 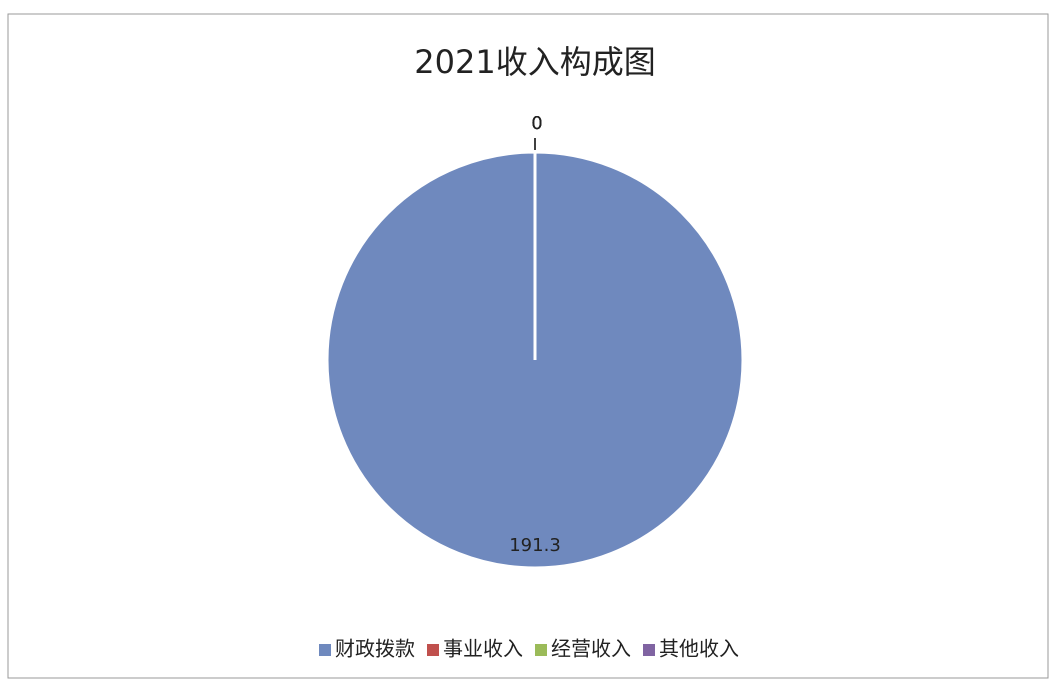 What do you see at coordinates (483, 649) in the screenshot?
I see `legend-label: 事业收入` at bounding box center [483, 649].